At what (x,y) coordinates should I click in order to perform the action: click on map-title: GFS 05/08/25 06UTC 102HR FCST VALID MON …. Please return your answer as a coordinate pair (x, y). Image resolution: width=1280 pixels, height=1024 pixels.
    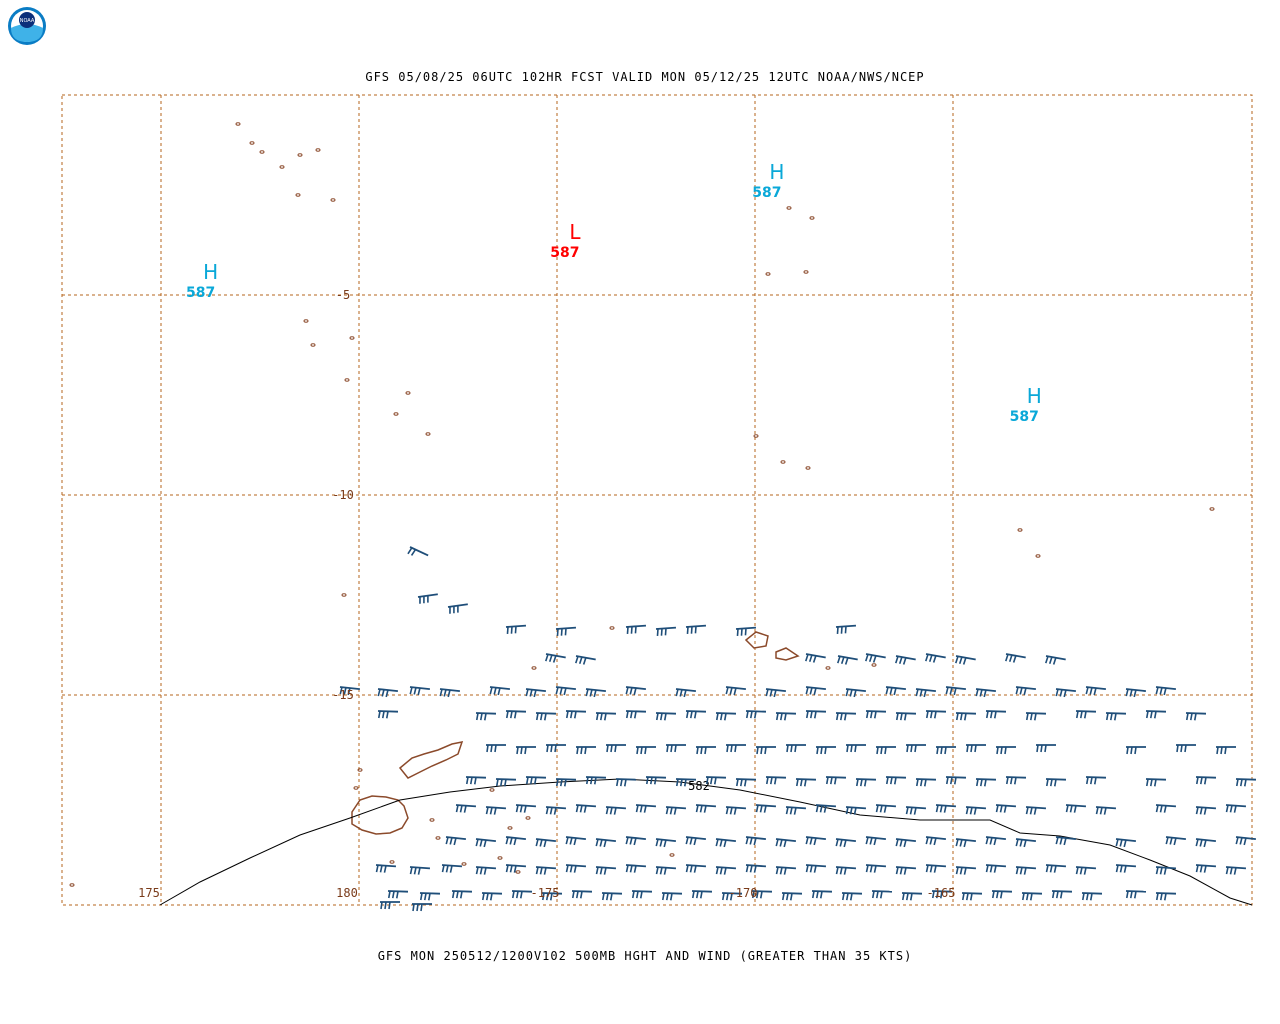
    Looking at the image, I should click on (645, 77).